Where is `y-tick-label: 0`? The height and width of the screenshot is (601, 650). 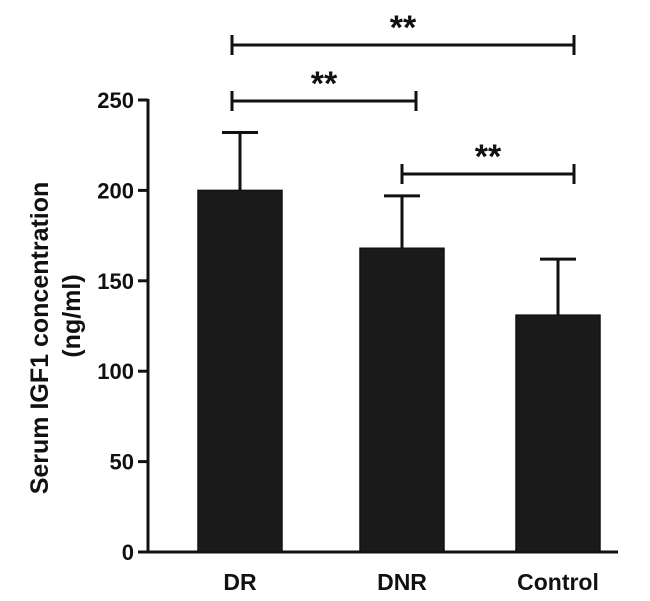
y-tick-label: 0 is located at coordinates (128, 552).